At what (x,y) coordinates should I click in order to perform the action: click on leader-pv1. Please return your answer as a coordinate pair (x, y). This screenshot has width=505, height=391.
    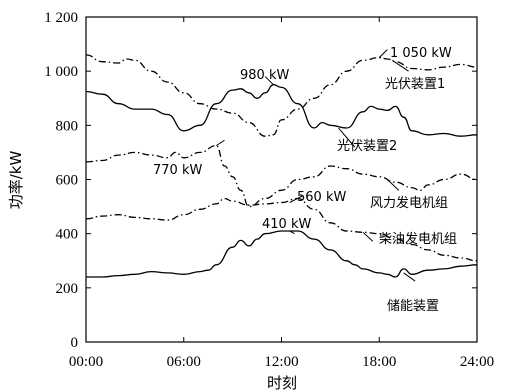
    Looking at the image, I should click on (400, 65).